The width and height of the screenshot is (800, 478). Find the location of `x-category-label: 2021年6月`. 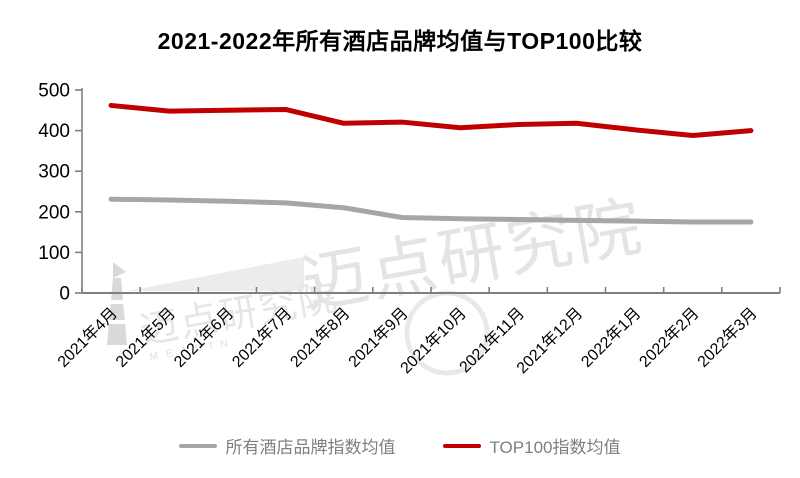

x-category-label: 2021年6月 is located at coordinates (203, 337).